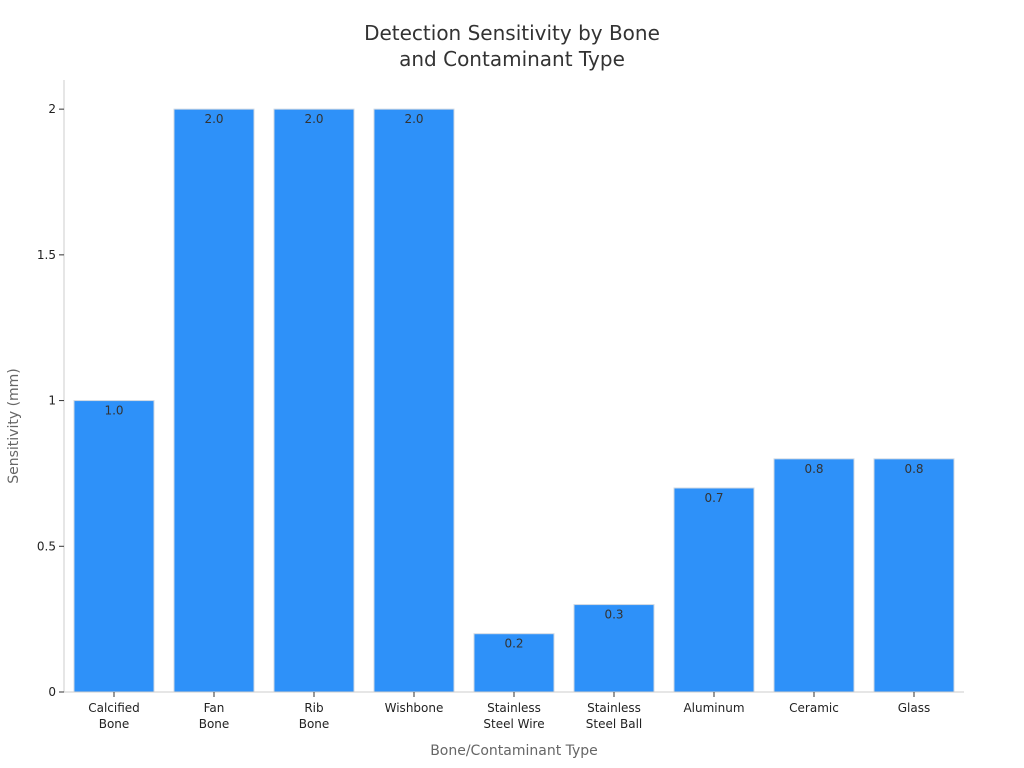 The height and width of the screenshot is (768, 1024). I want to click on y-tick-label: 1, so click(52, 401).